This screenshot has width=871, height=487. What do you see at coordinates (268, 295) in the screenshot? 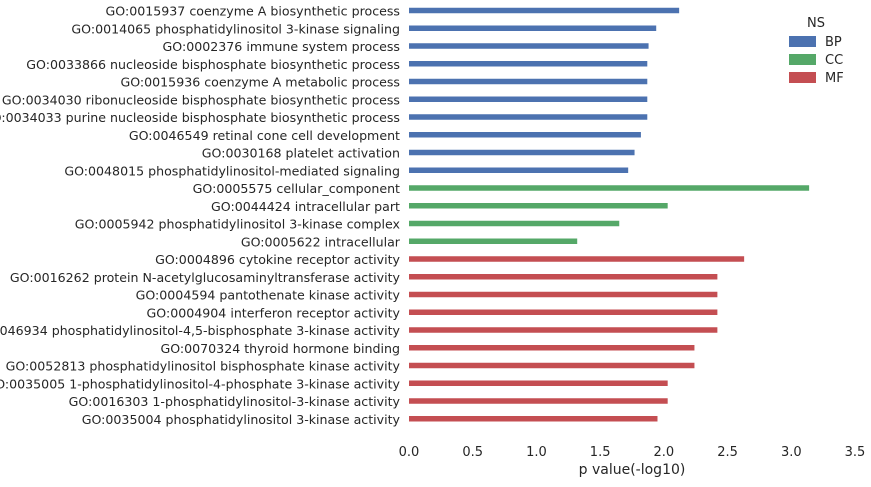
I see `category-label: GO:0004594 pantothenate kinase activity` at bounding box center [268, 295].